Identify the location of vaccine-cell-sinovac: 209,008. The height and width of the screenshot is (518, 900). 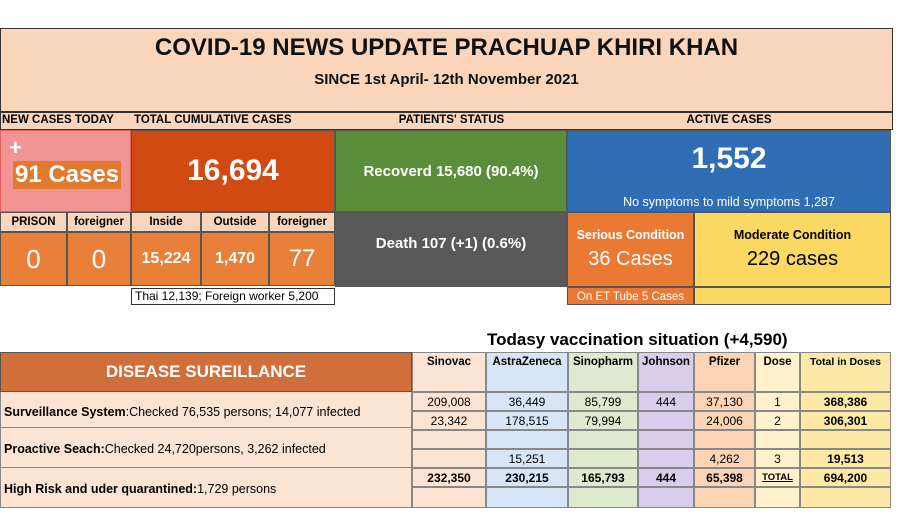
(449, 401).